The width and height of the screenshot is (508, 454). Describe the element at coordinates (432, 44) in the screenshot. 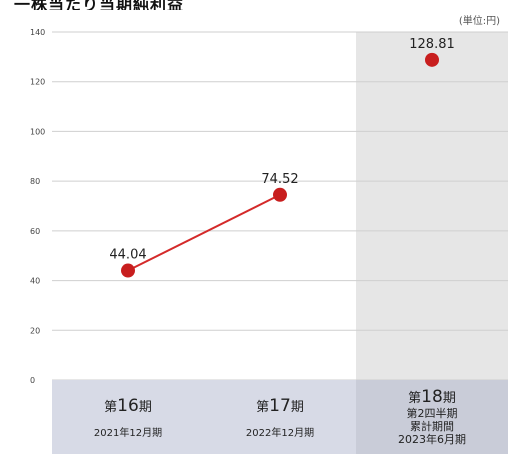

I see `data-label-2: 128.81` at that location.